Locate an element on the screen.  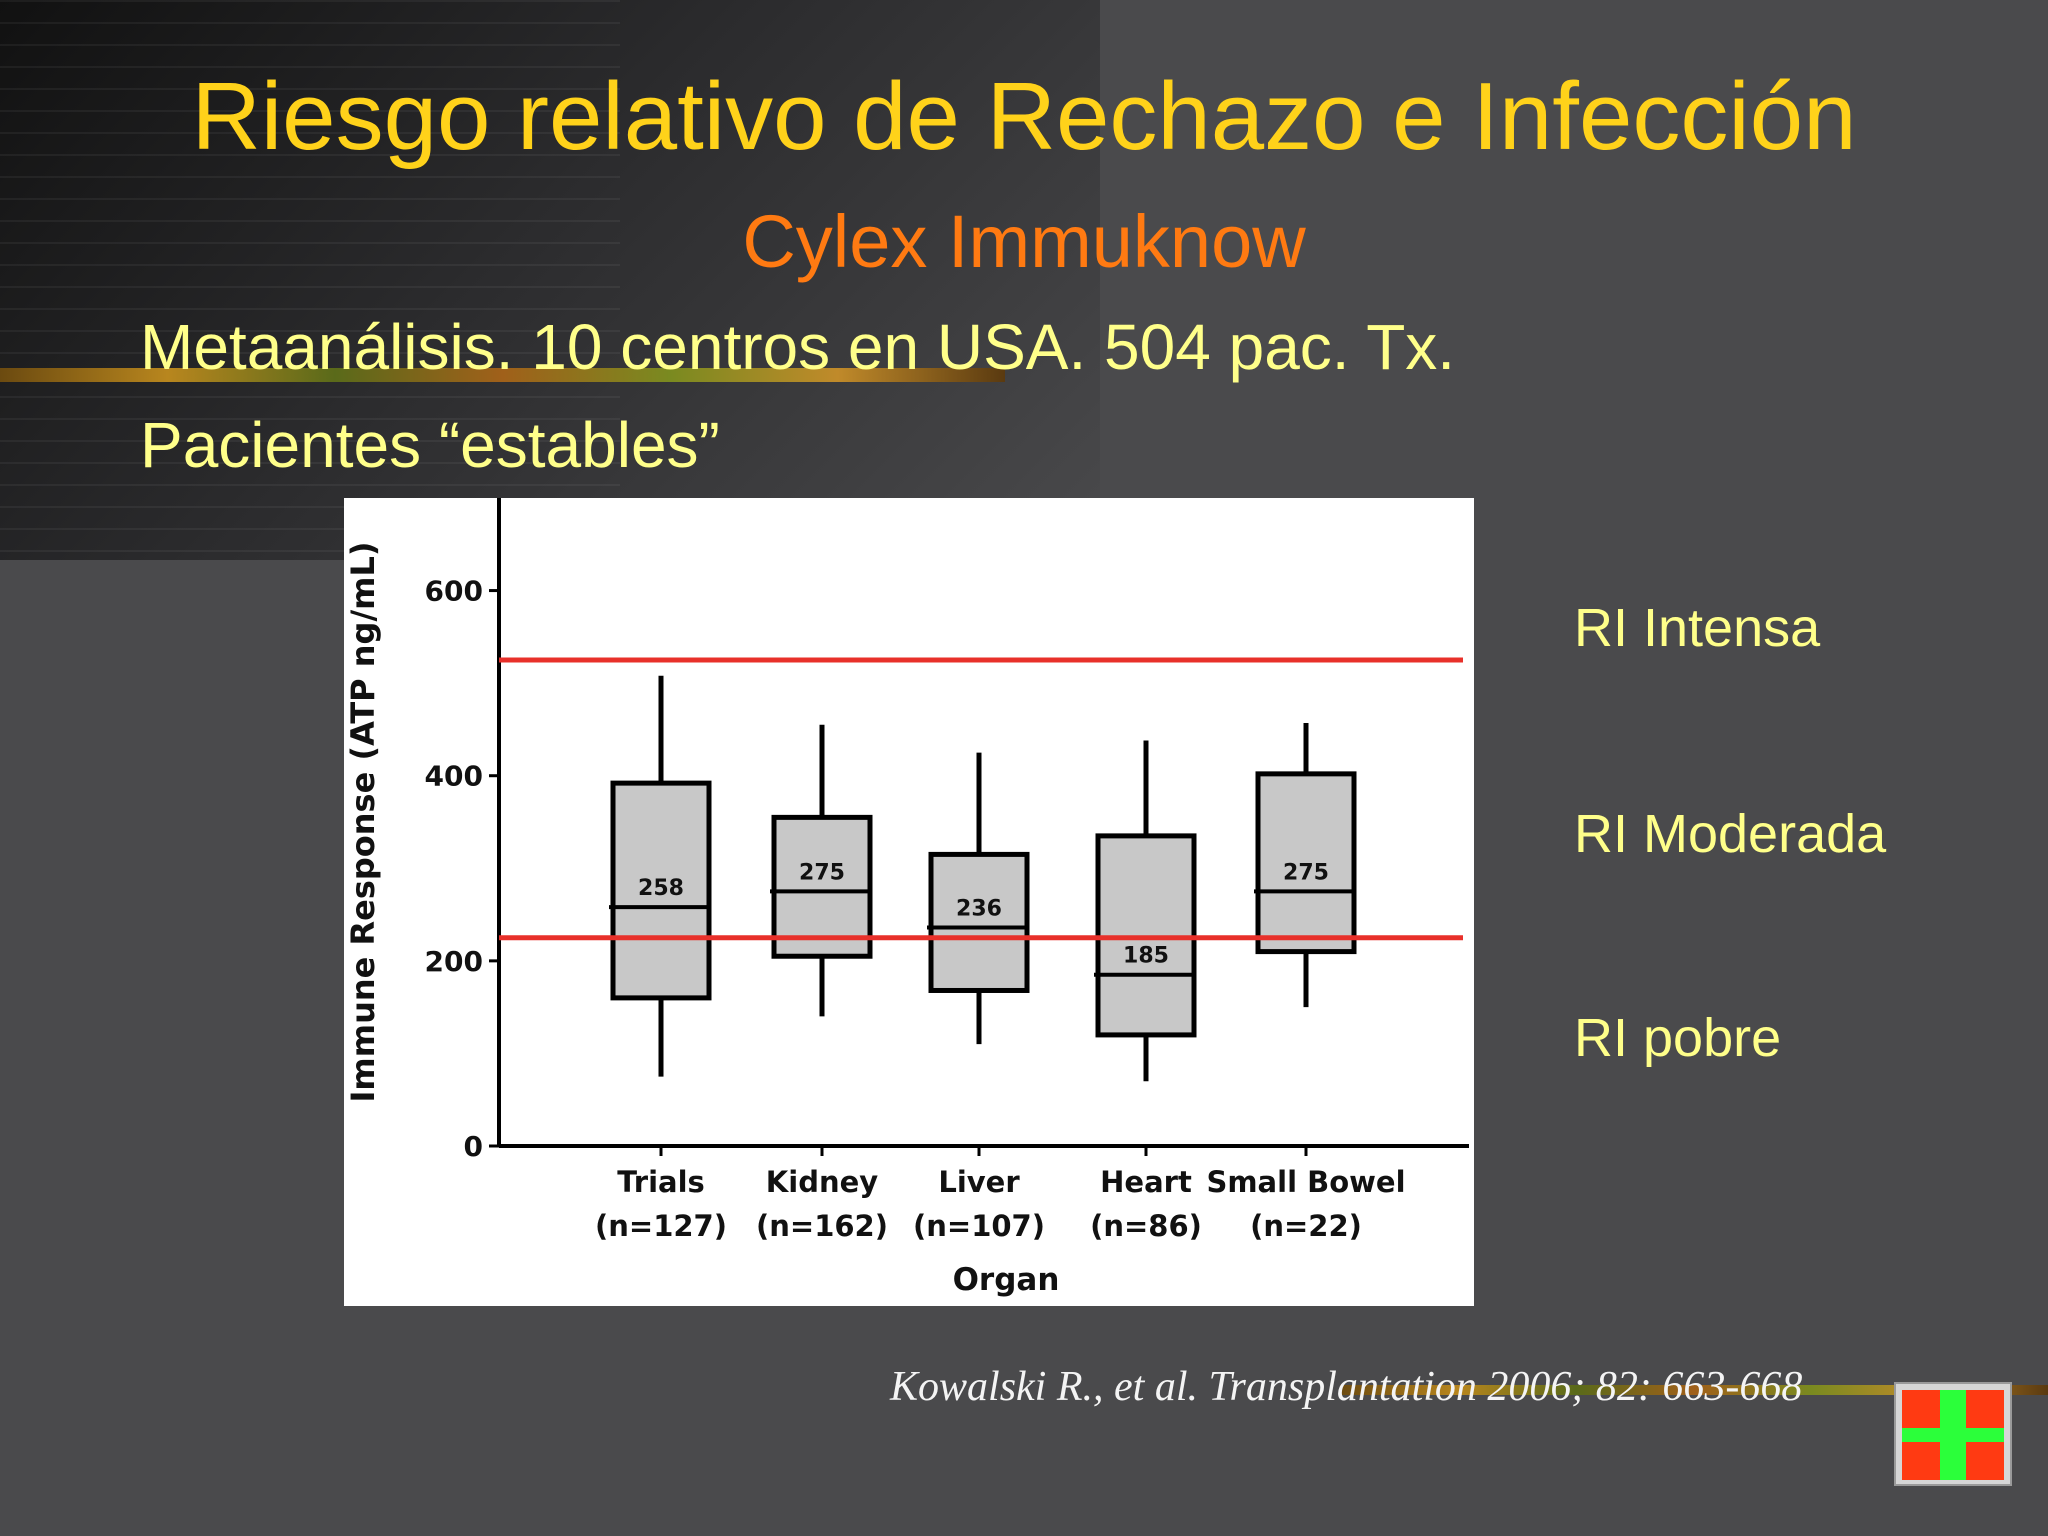
box-kidney is located at coordinates (822, 886).